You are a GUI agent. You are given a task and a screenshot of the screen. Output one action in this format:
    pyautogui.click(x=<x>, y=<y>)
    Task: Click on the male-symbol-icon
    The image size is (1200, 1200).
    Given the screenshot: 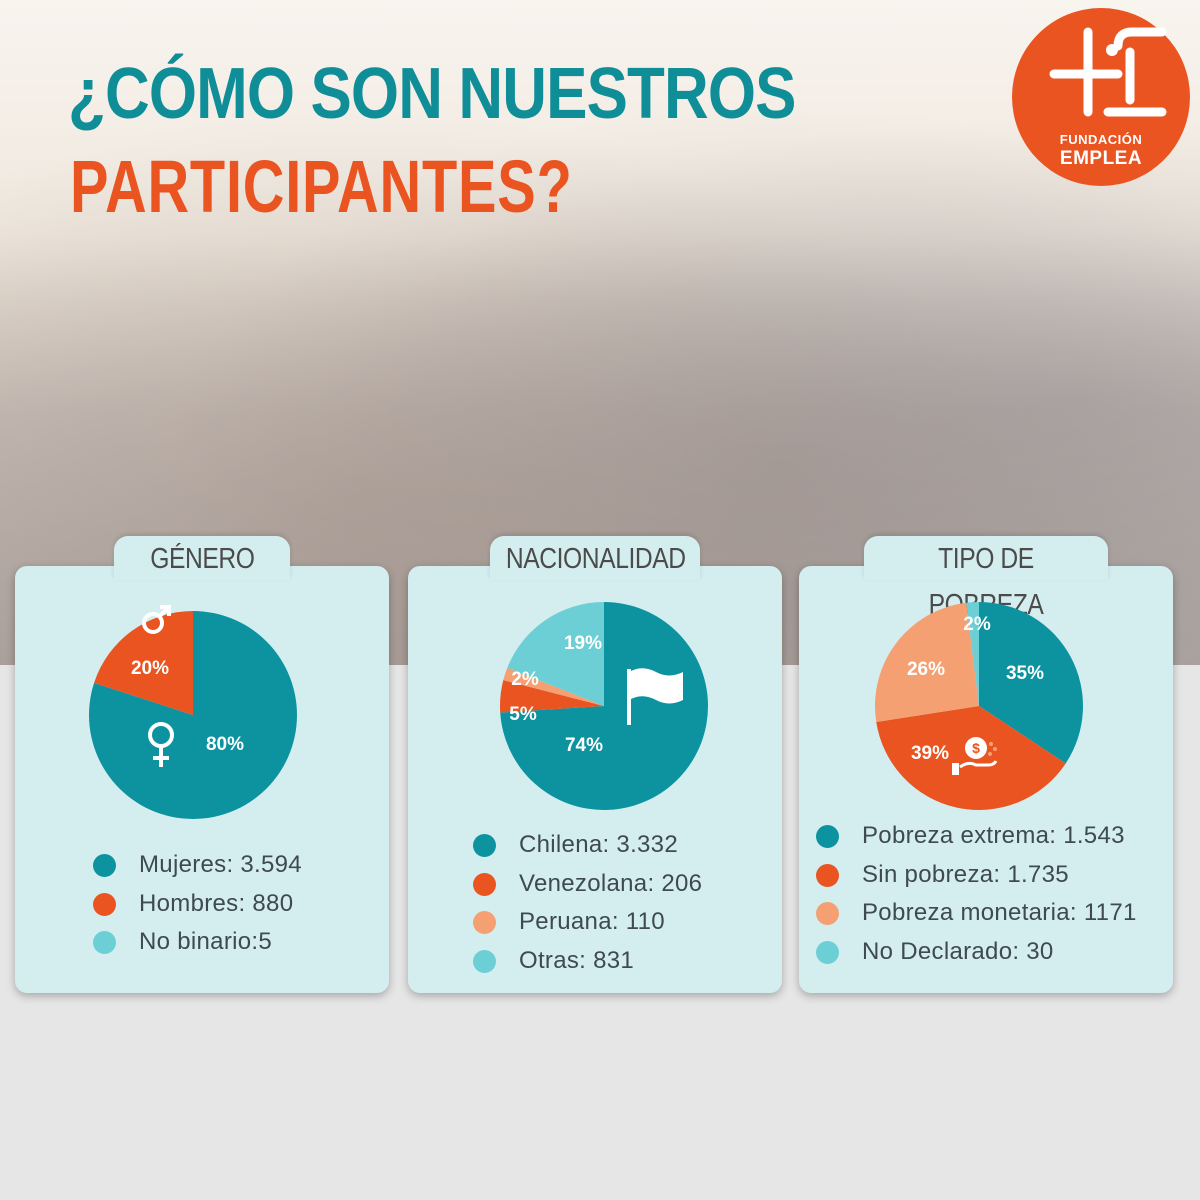 What is the action you would take?
    pyautogui.click(x=156, y=619)
    